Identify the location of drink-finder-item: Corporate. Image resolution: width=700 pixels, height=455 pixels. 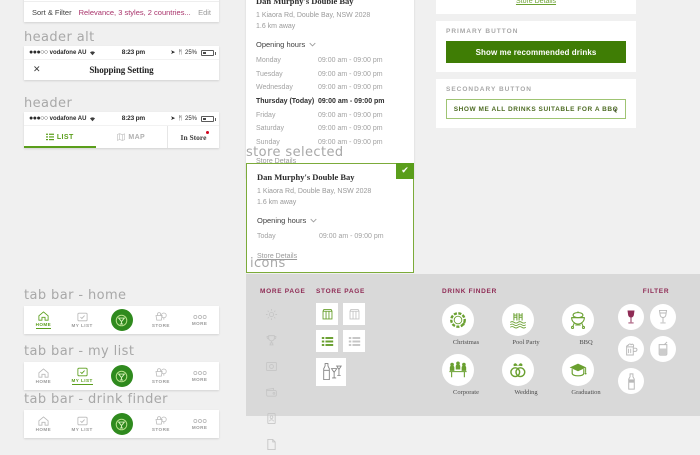
(466, 375).